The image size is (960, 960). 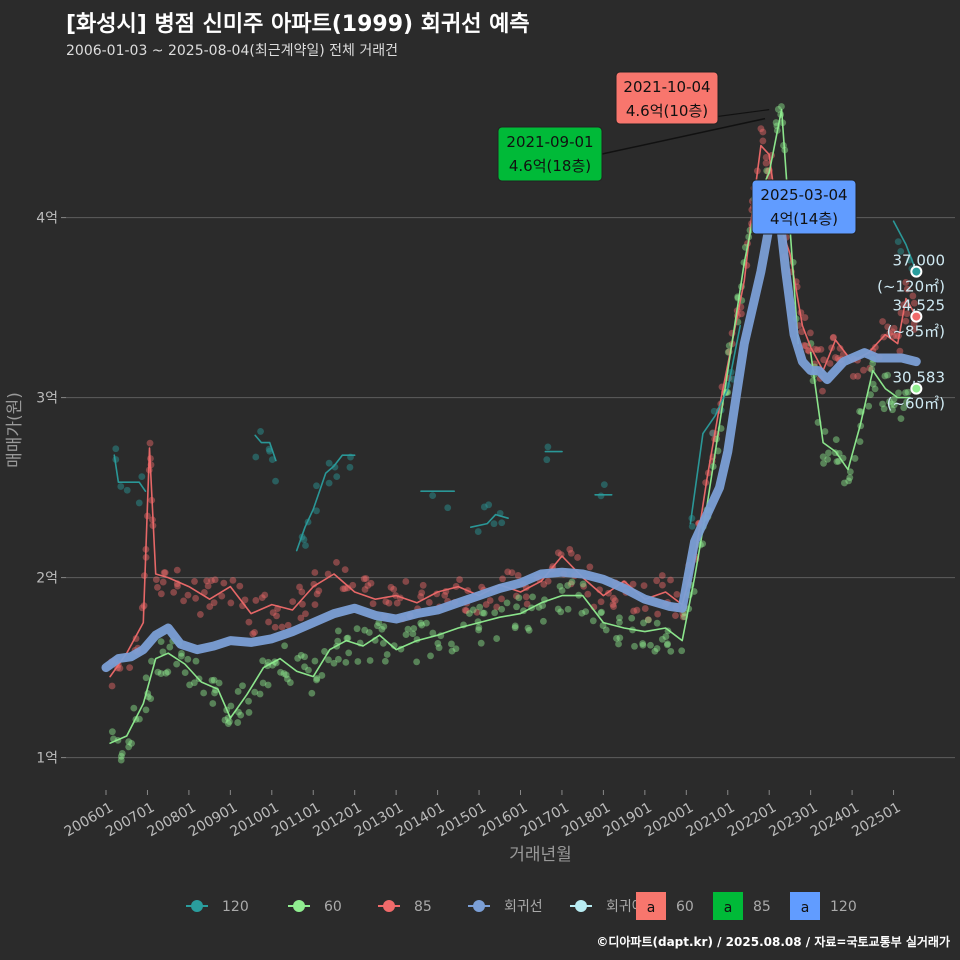 What do you see at coordinates (265, 448) in the screenshot?
I see `series-line-s120` at bounding box center [265, 448].